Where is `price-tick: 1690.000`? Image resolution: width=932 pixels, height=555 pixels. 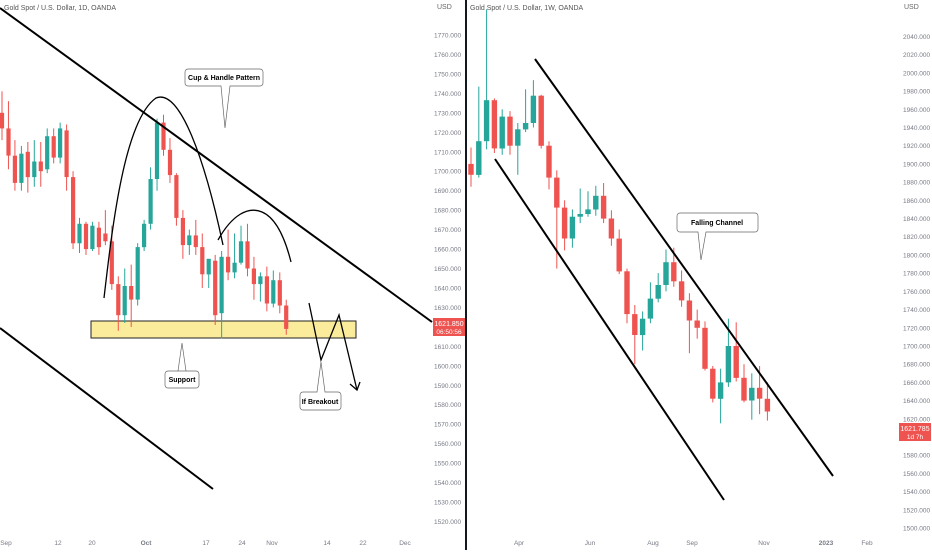
price-tick: 1690.000 is located at coordinates (447, 191).